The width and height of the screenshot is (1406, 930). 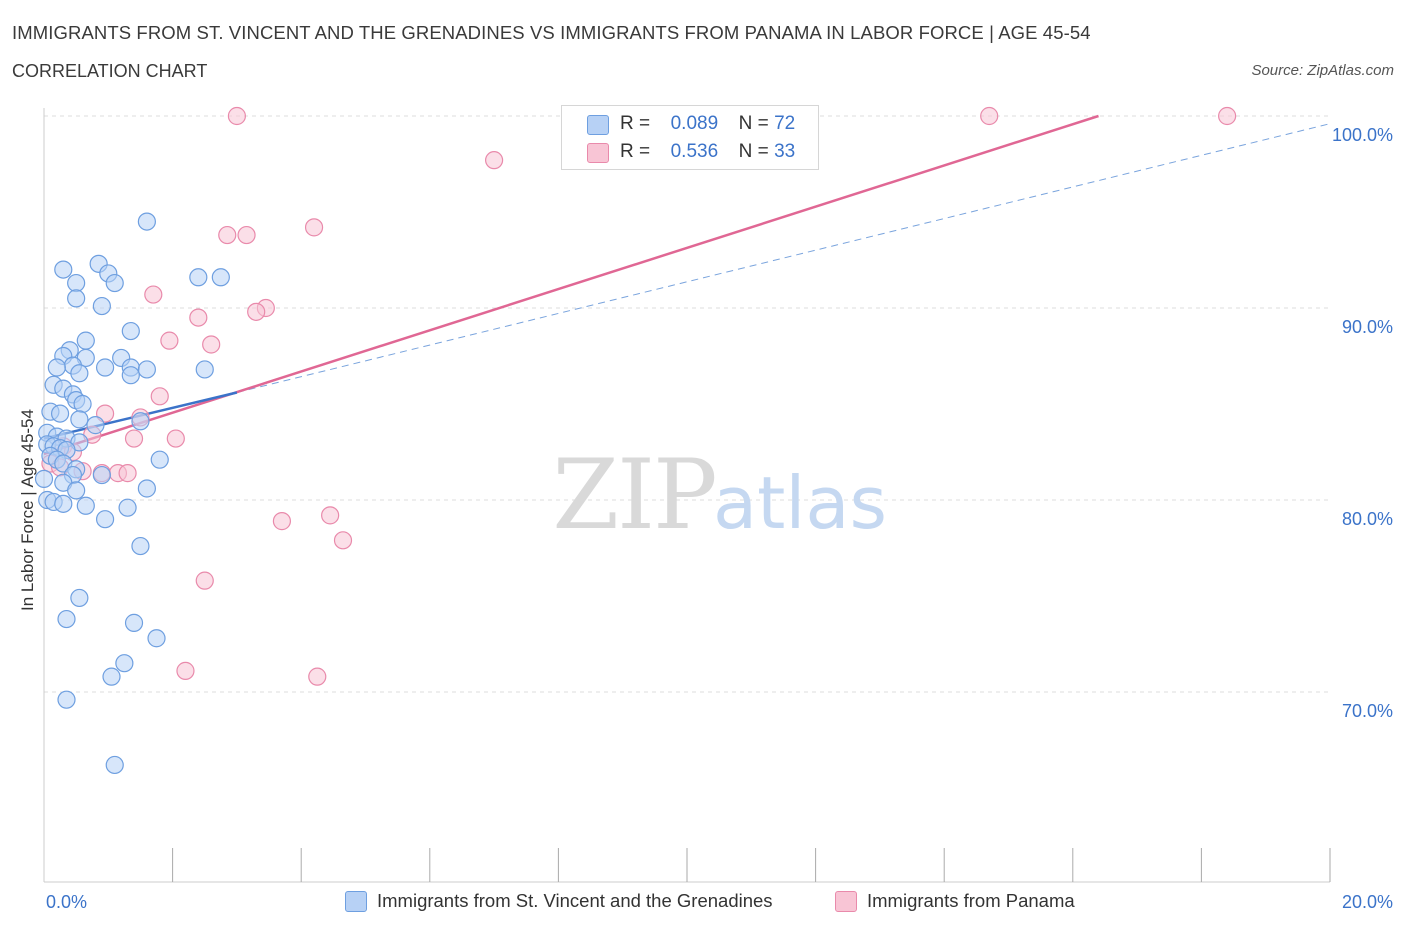 What do you see at coordinates (27, 510) in the screenshot?
I see `y-axis-label: In Labor Force | Age 45-54` at bounding box center [27, 510].